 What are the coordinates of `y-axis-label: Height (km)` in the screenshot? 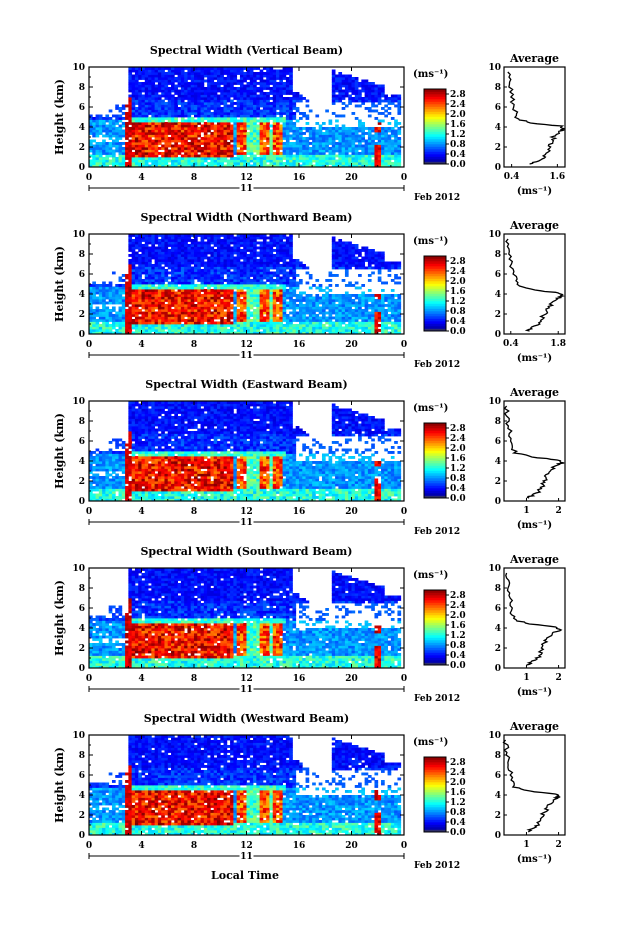 It's located at (59, 117).